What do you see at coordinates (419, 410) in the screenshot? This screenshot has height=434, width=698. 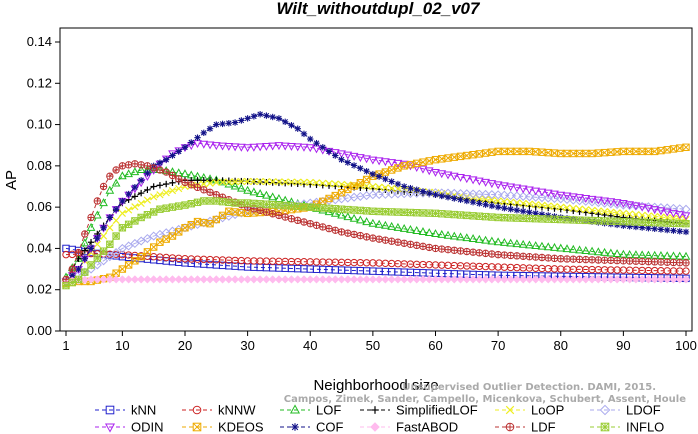 I see `legend-item-simplifiedlof: SimplifiedLOF` at bounding box center [419, 410].